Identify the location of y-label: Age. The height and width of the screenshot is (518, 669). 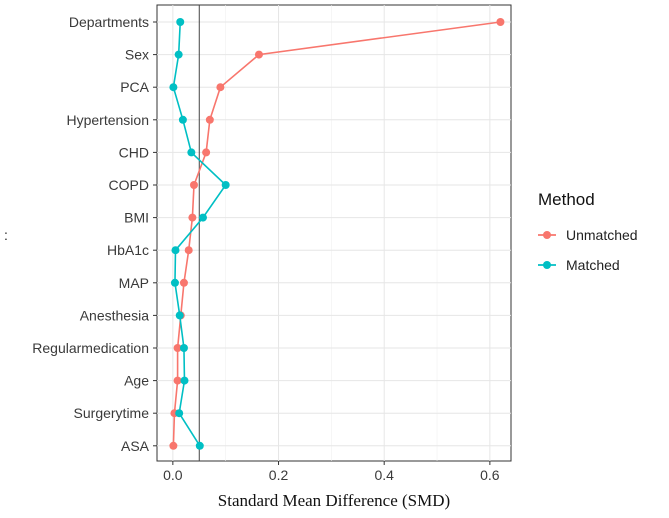
(136, 381).